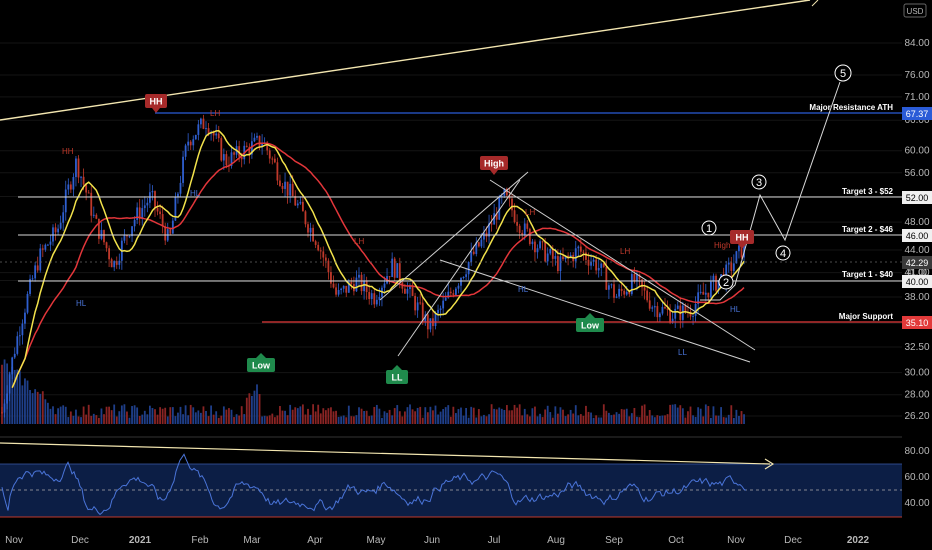 Image resolution: width=932 pixels, height=550 pixels. I want to click on rsi-tick-label: 40.00, so click(916, 503).